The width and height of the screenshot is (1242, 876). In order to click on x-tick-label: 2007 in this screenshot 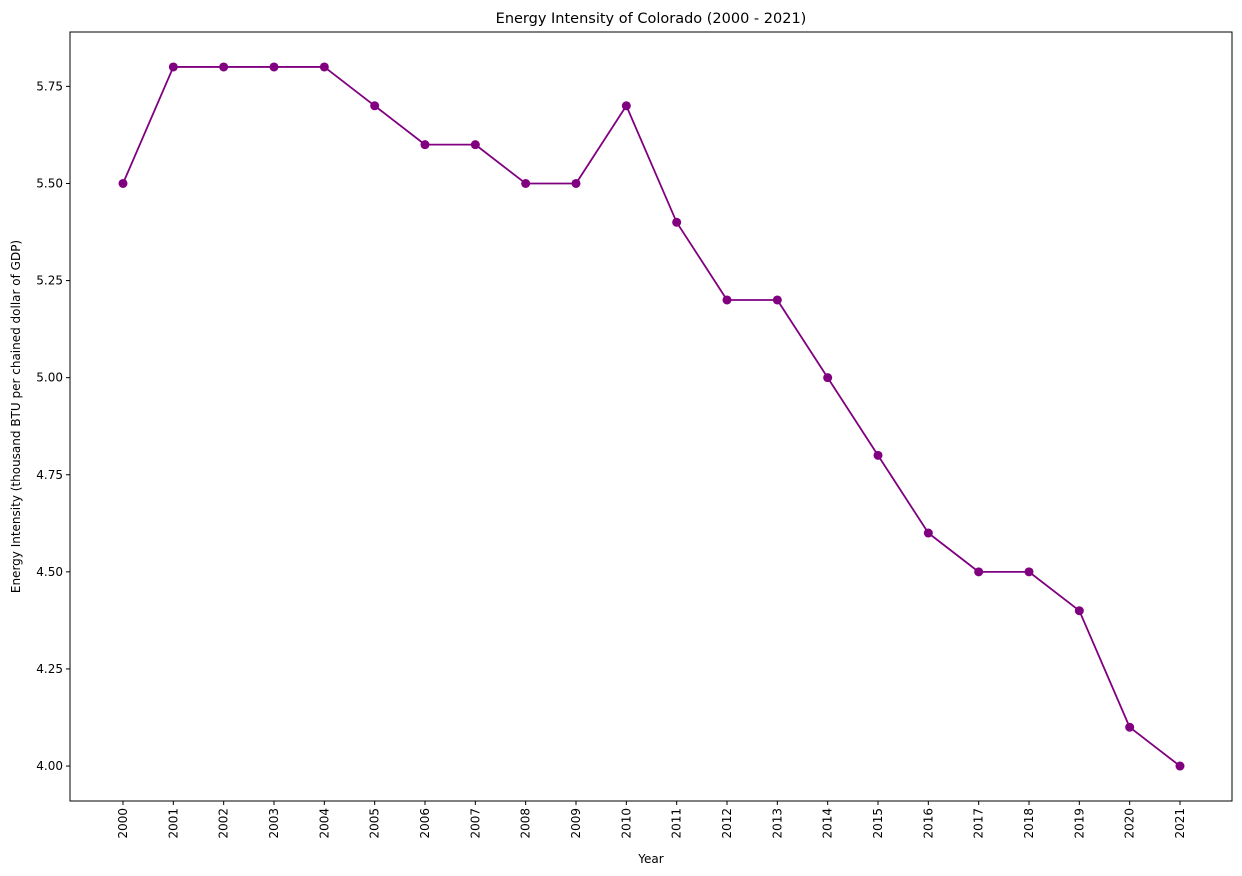, I will do `click(475, 823)`.